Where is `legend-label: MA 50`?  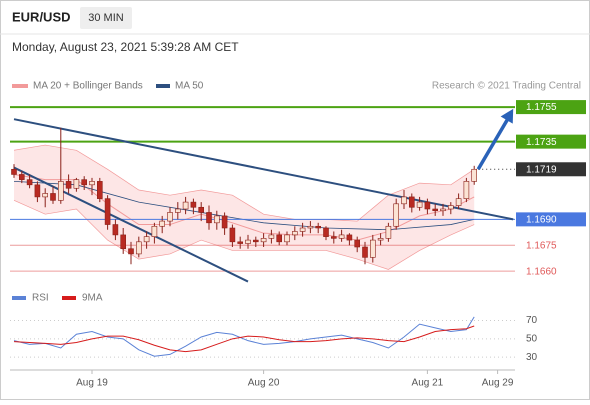
legend-label: MA 50 is located at coordinates (189, 86).